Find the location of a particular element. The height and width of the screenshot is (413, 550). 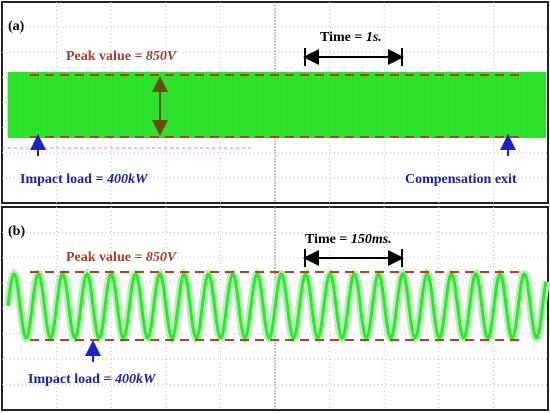

panel-label: (b) is located at coordinates (16, 231).